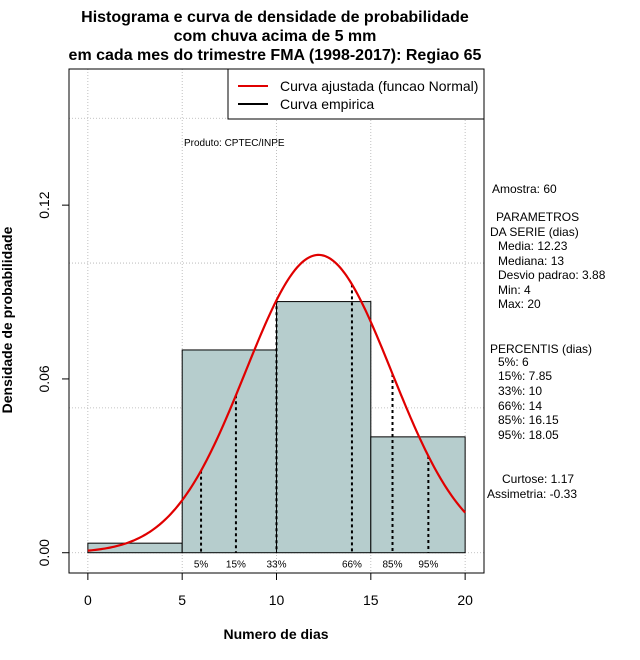 Image resolution: width=640 pixels, height=660 pixels. Describe the element at coordinates (520, 391) in the screenshot. I see `stat-p33: 33%: 10` at that location.